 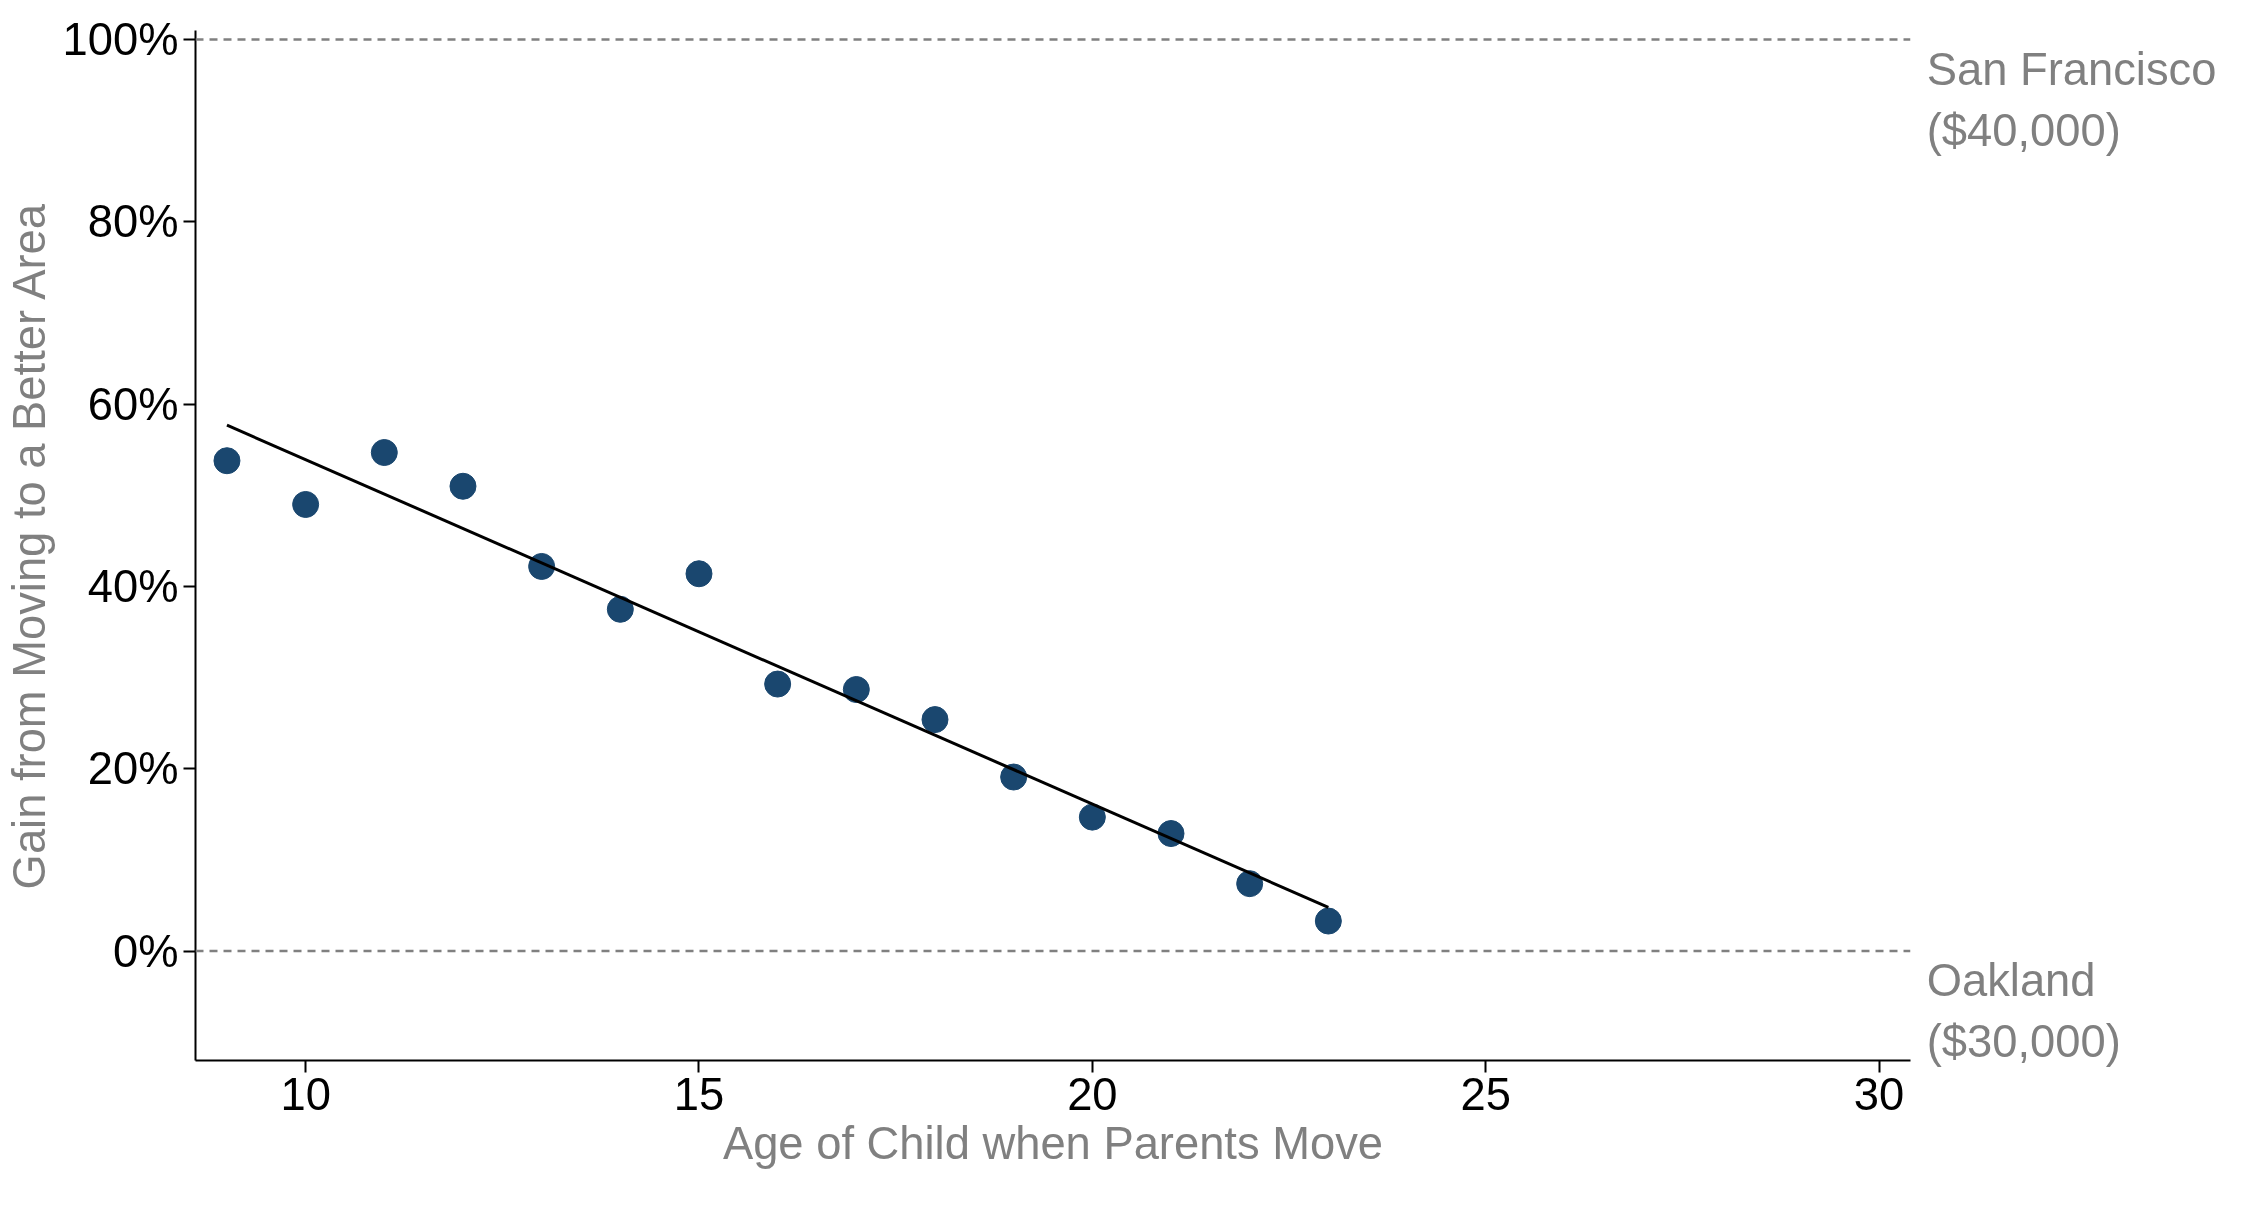 What do you see at coordinates (1485, 1094) in the screenshot?
I see `x-tick-label: 25` at bounding box center [1485, 1094].